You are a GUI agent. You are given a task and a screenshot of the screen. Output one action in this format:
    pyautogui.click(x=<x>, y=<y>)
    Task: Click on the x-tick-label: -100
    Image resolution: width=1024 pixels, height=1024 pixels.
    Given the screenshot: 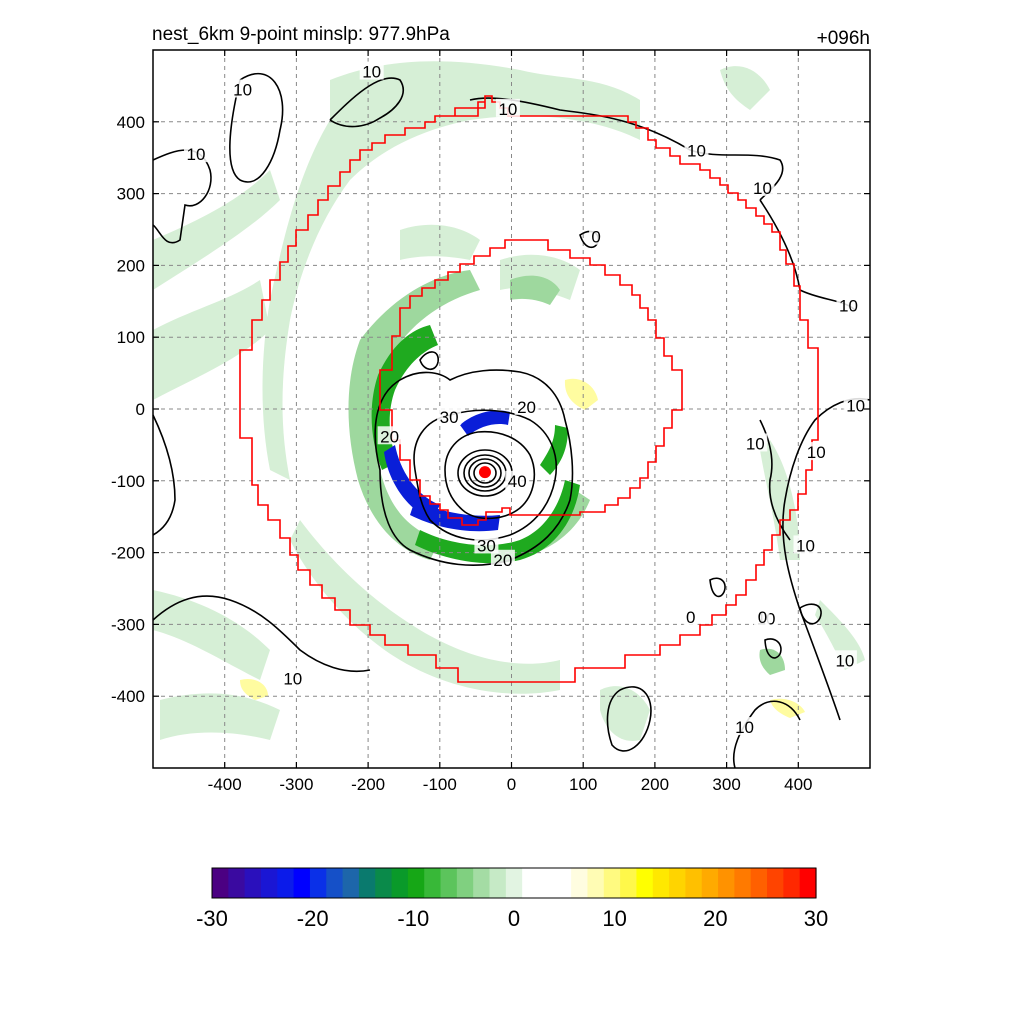 What is the action you would take?
    pyautogui.click(x=440, y=784)
    